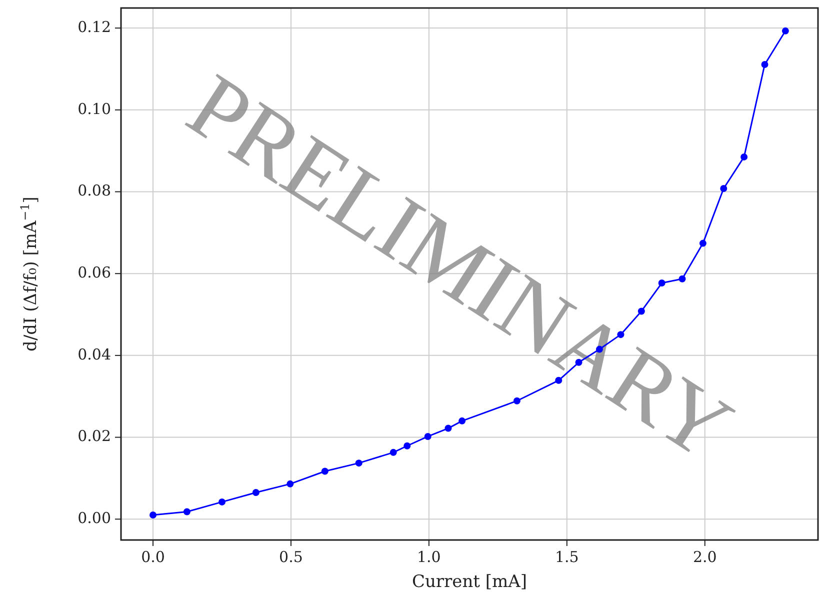 The image size is (828, 595). Describe the element at coordinates (94, 27) in the screenshot. I see `y-tick-label: 0.12` at that location.